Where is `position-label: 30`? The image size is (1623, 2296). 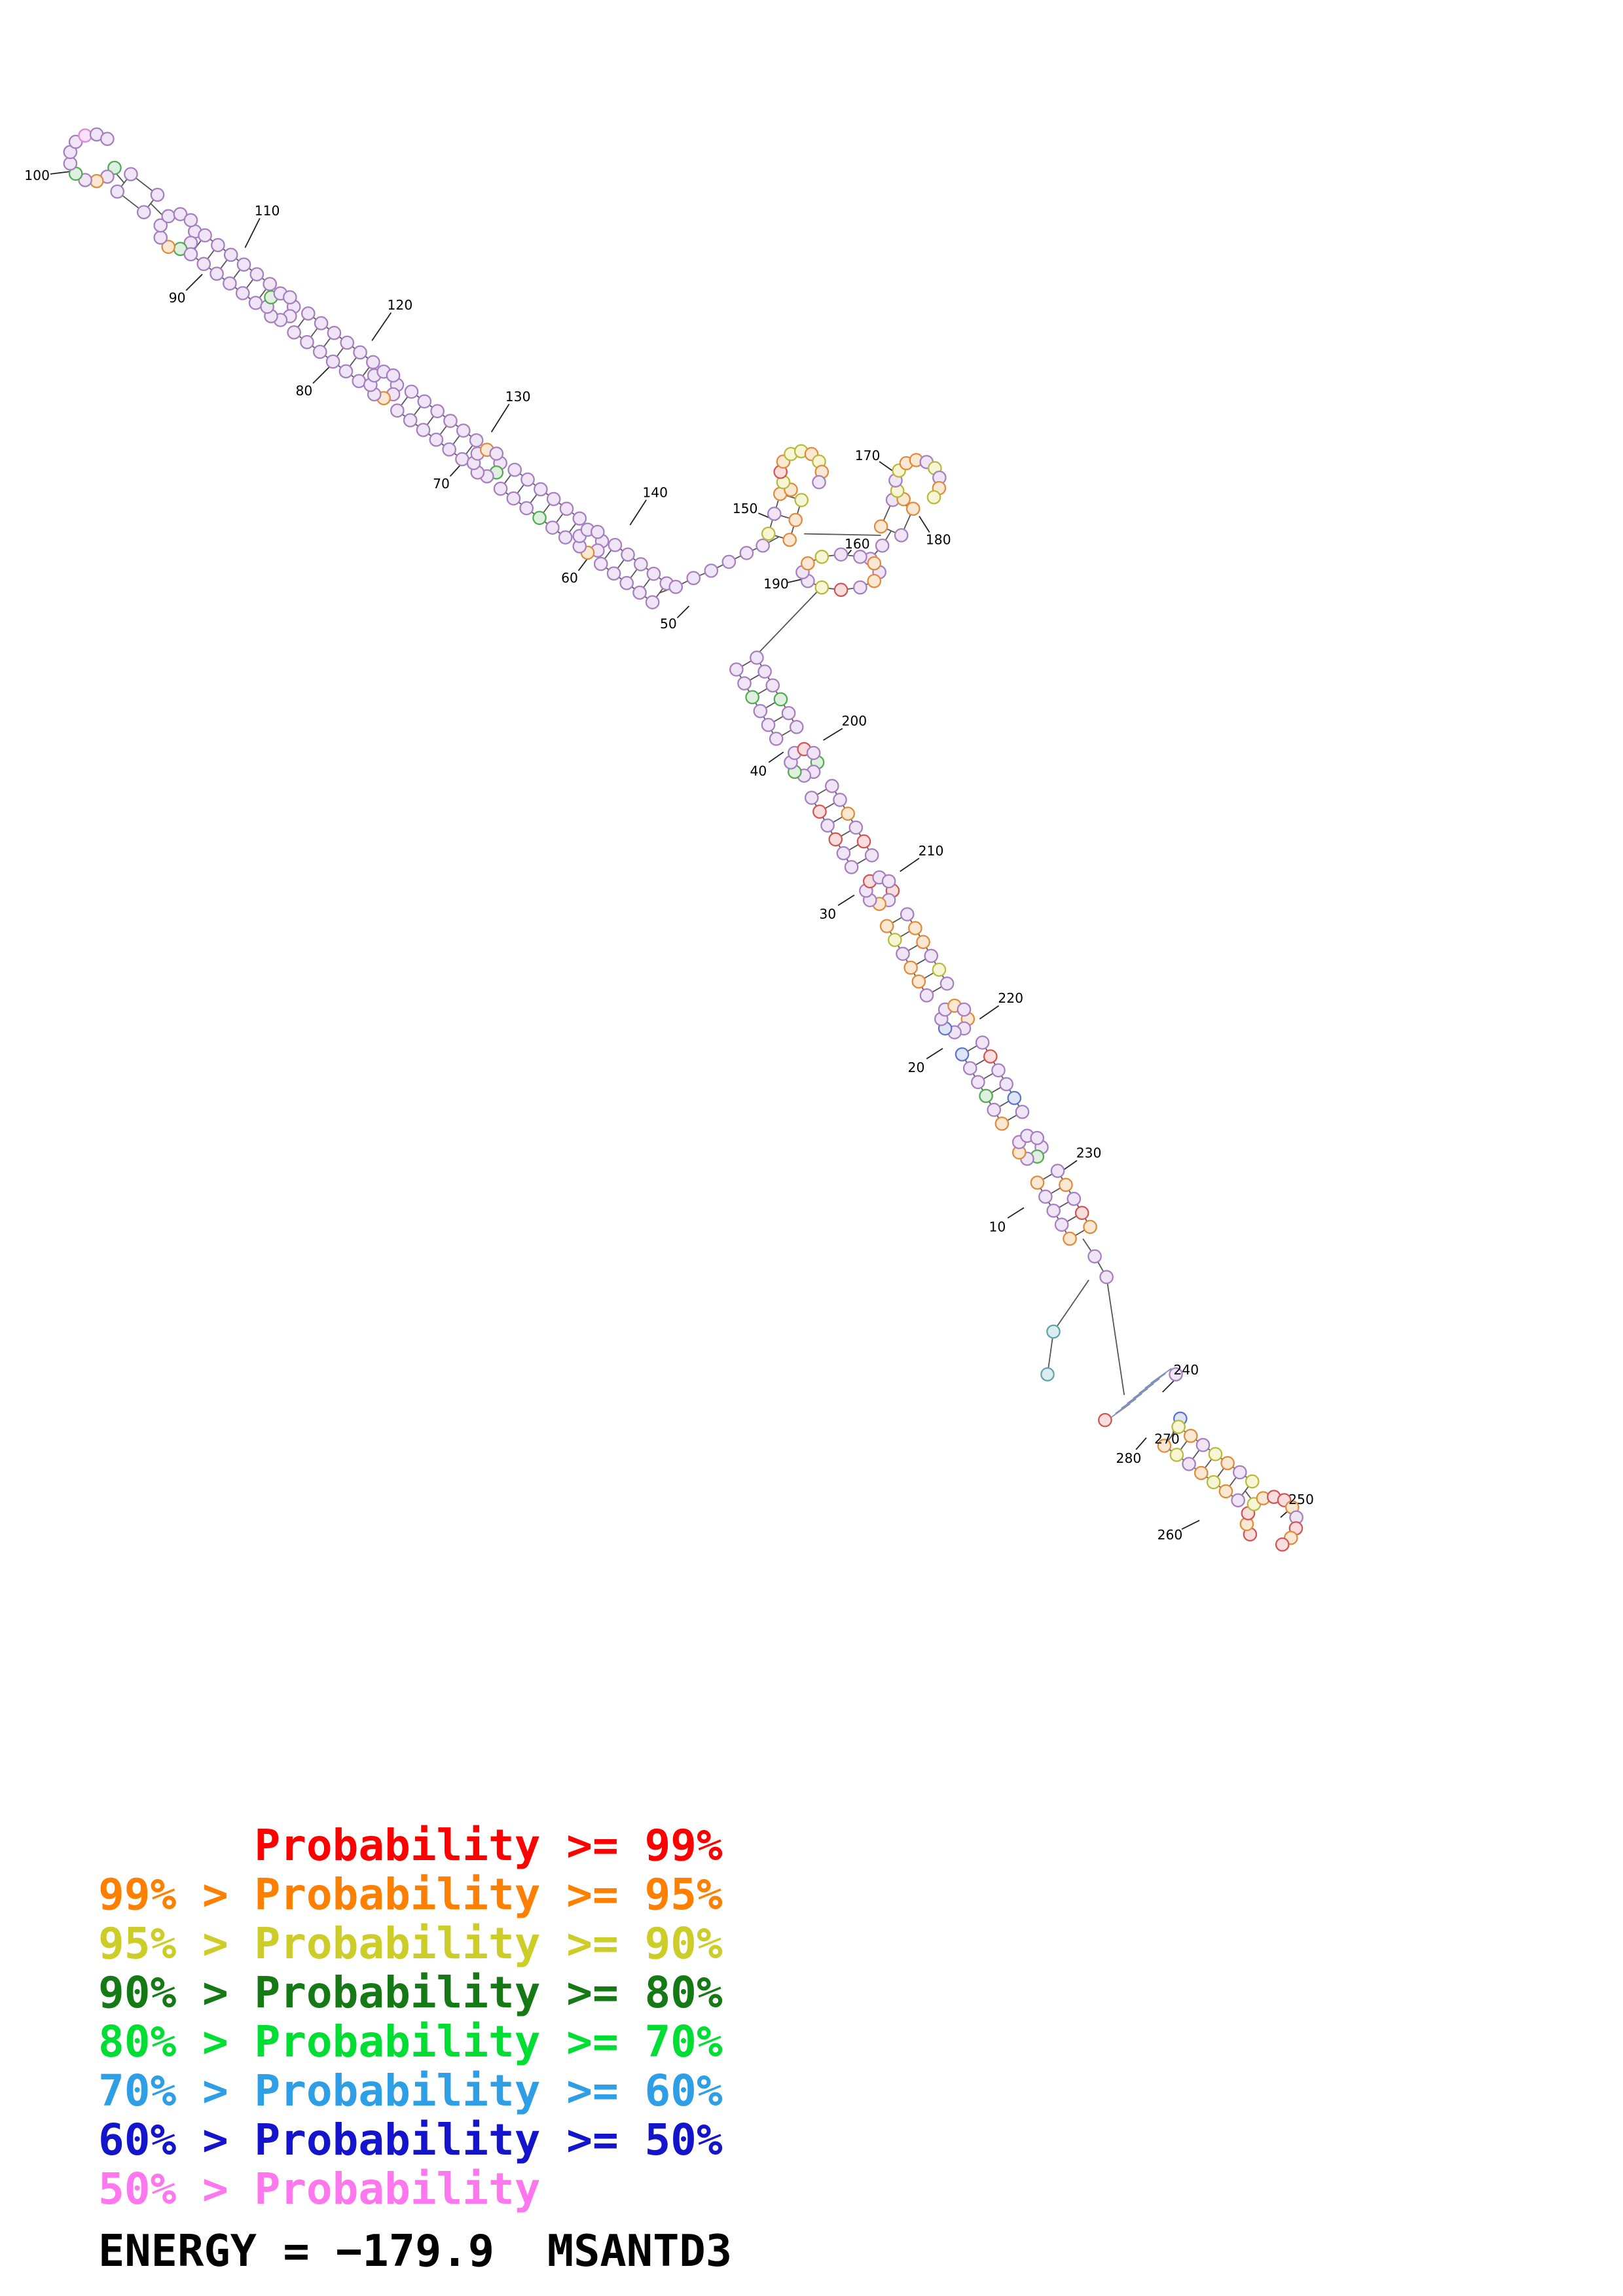 position-label: 30 is located at coordinates (827, 914).